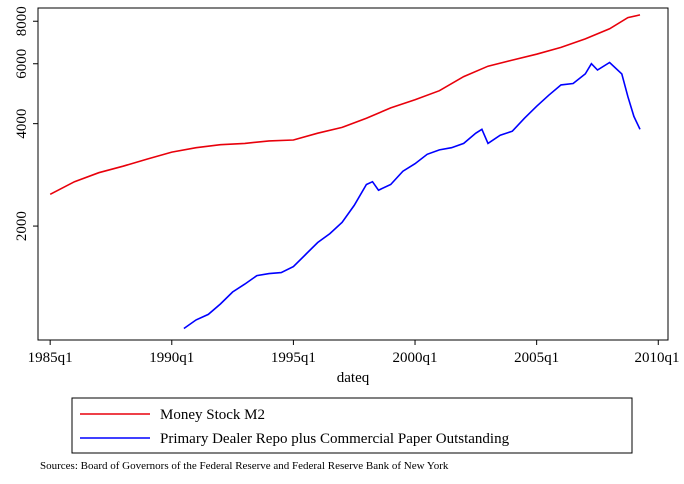 Image resolution: width=684 pixels, height=484 pixels. Describe the element at coordinates (353, 378) in the screenshot. I see `x-axis-title: dateq` at that location.